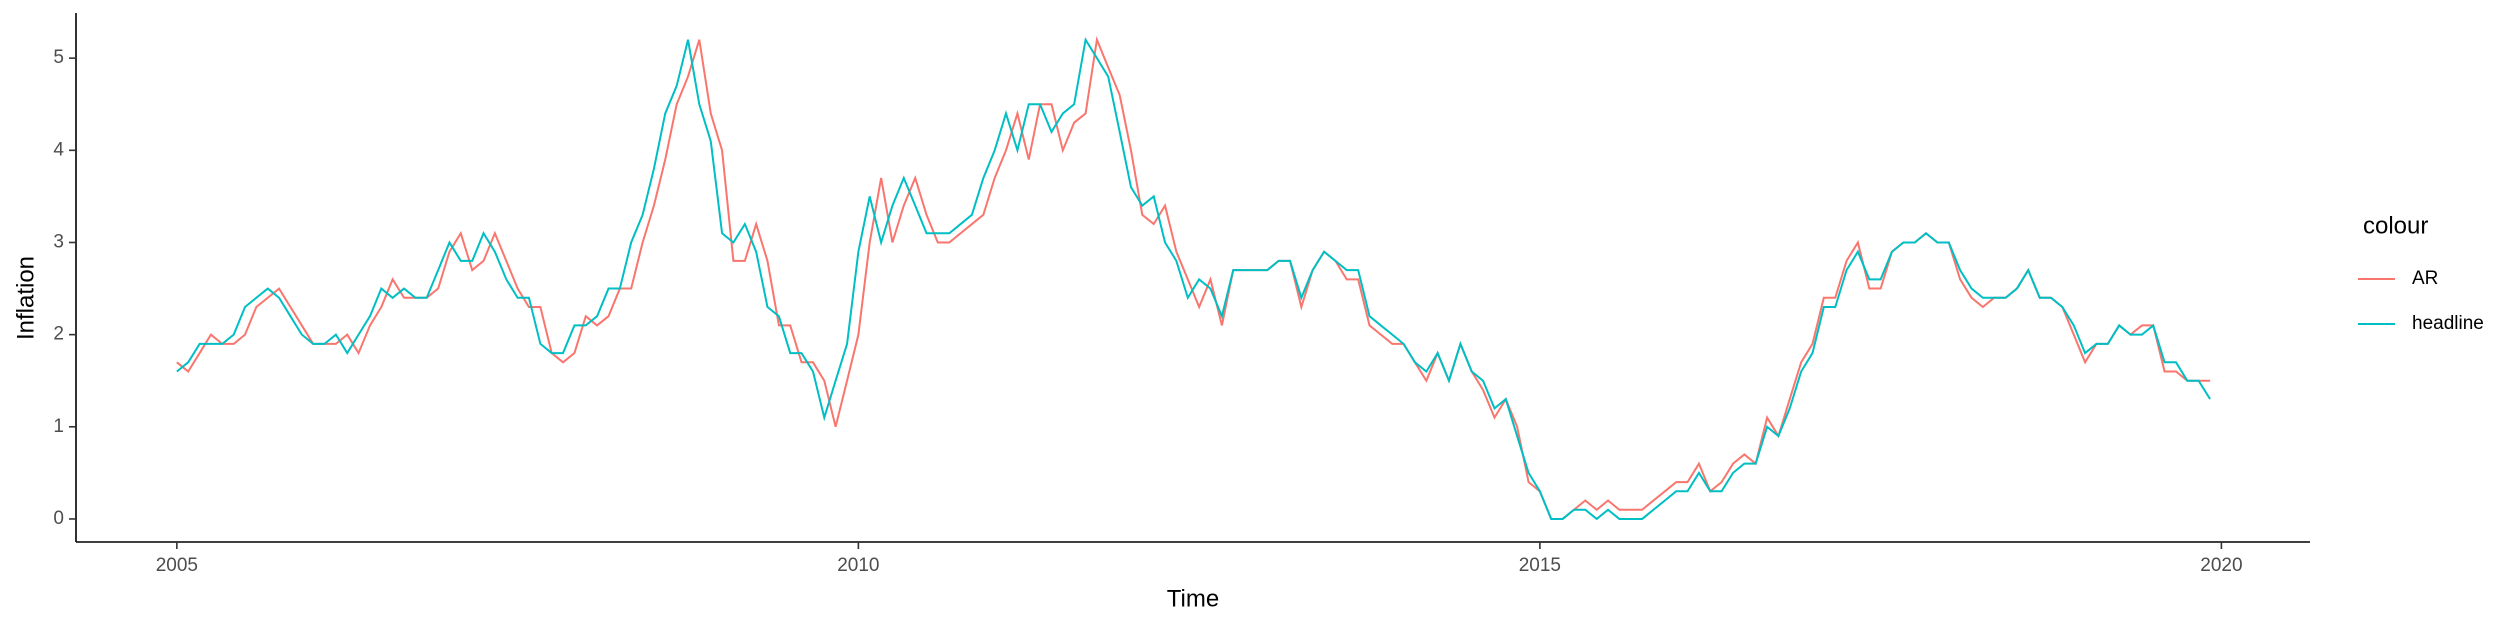 The height and width of the screenshot is (628, 2516). What do you see at coordinates (58, 426) in the screenshot?
I see `y-tick-label: 1` at bounding box center [58, 426].